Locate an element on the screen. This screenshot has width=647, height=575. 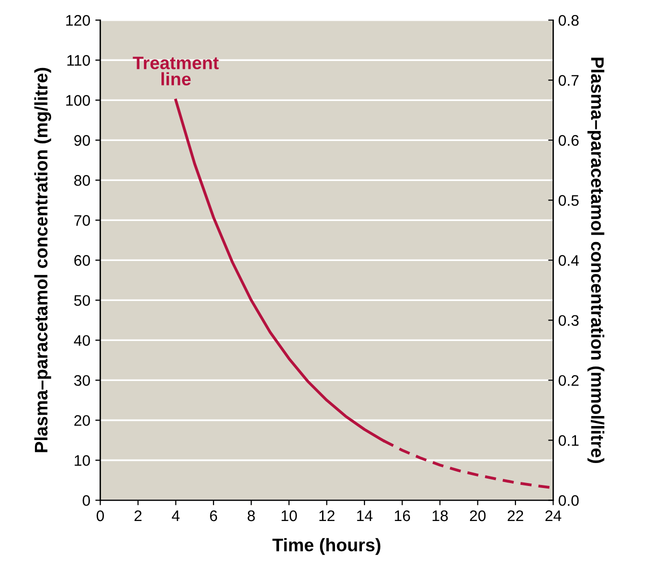
y2-tick-label: 0.2 is located at coordinates (568, 380).